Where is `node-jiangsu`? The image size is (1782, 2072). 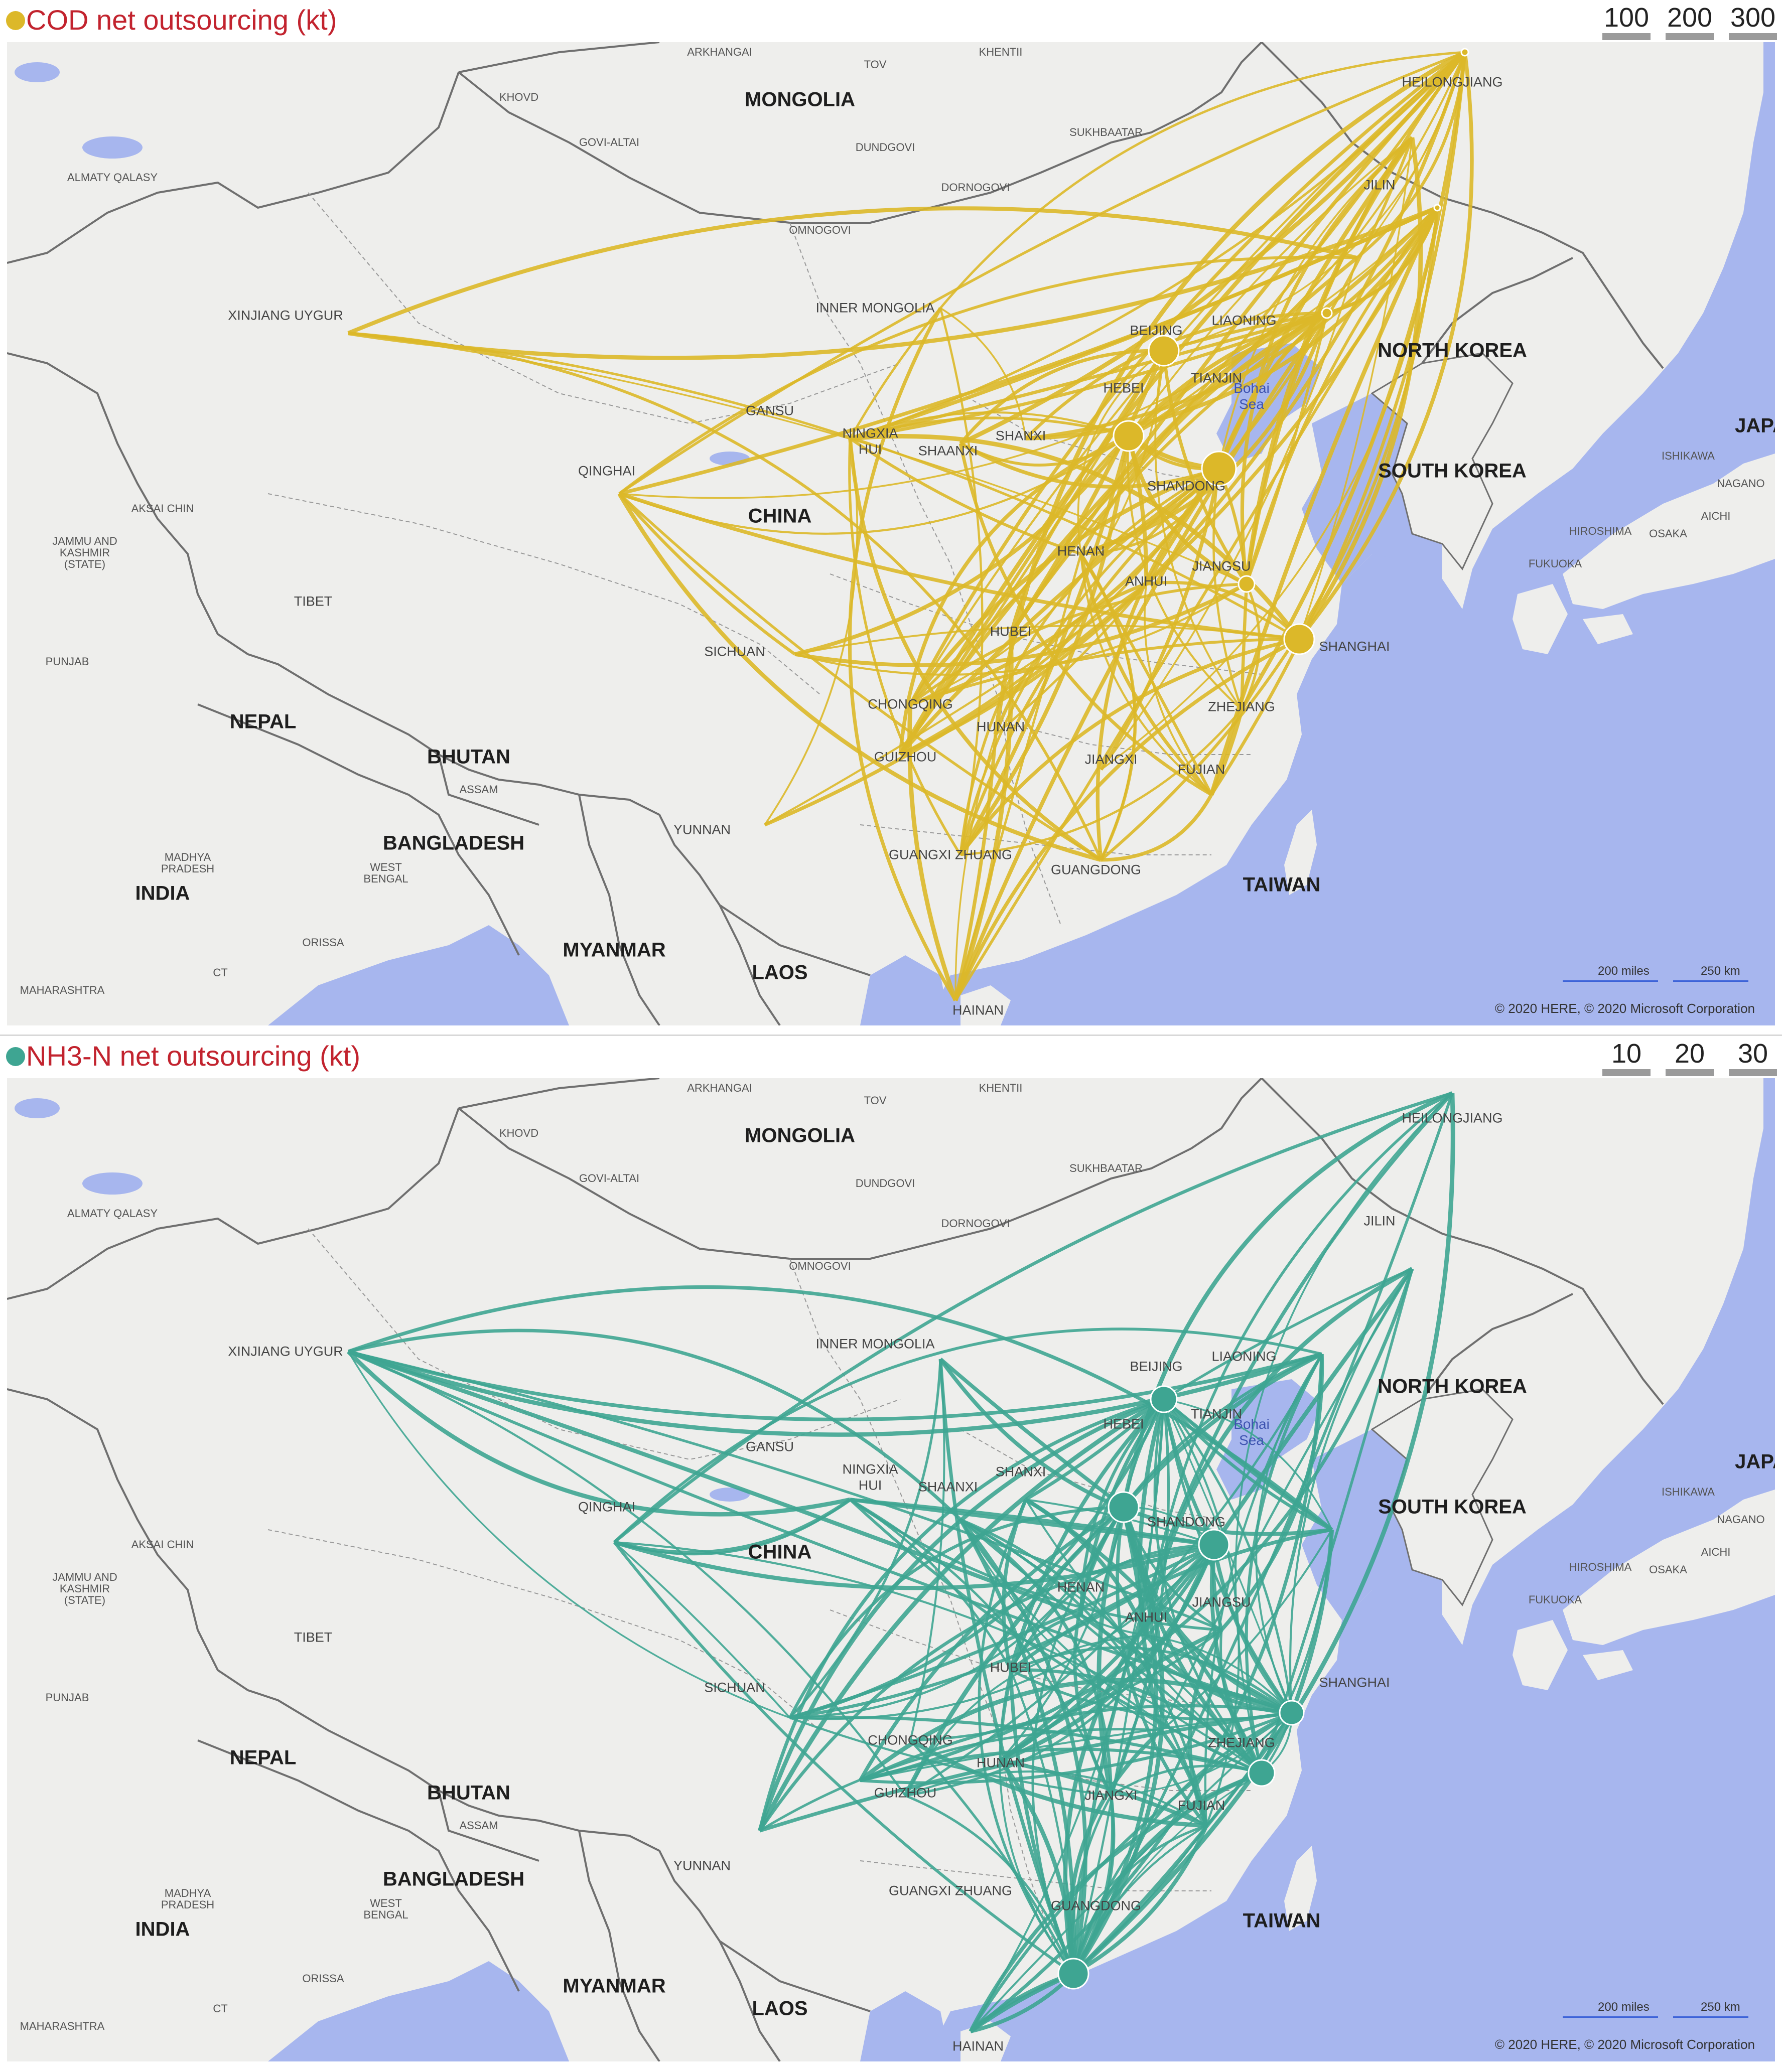
node-jiangsu is located at coordinates (1247, 584).